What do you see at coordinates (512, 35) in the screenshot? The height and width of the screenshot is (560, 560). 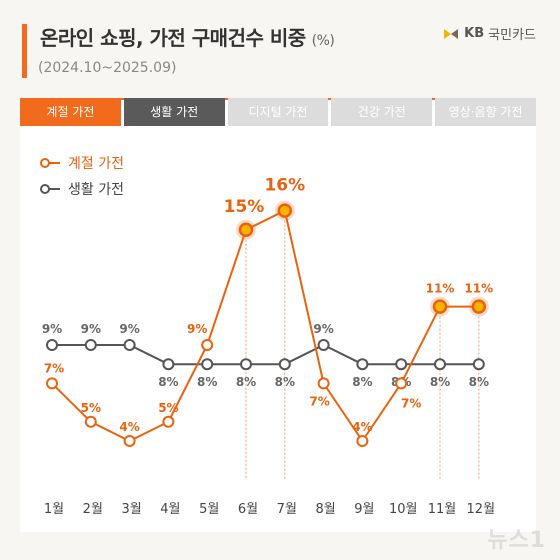 I see `brand-name: 국민카드` at bounding box center [512, 35].